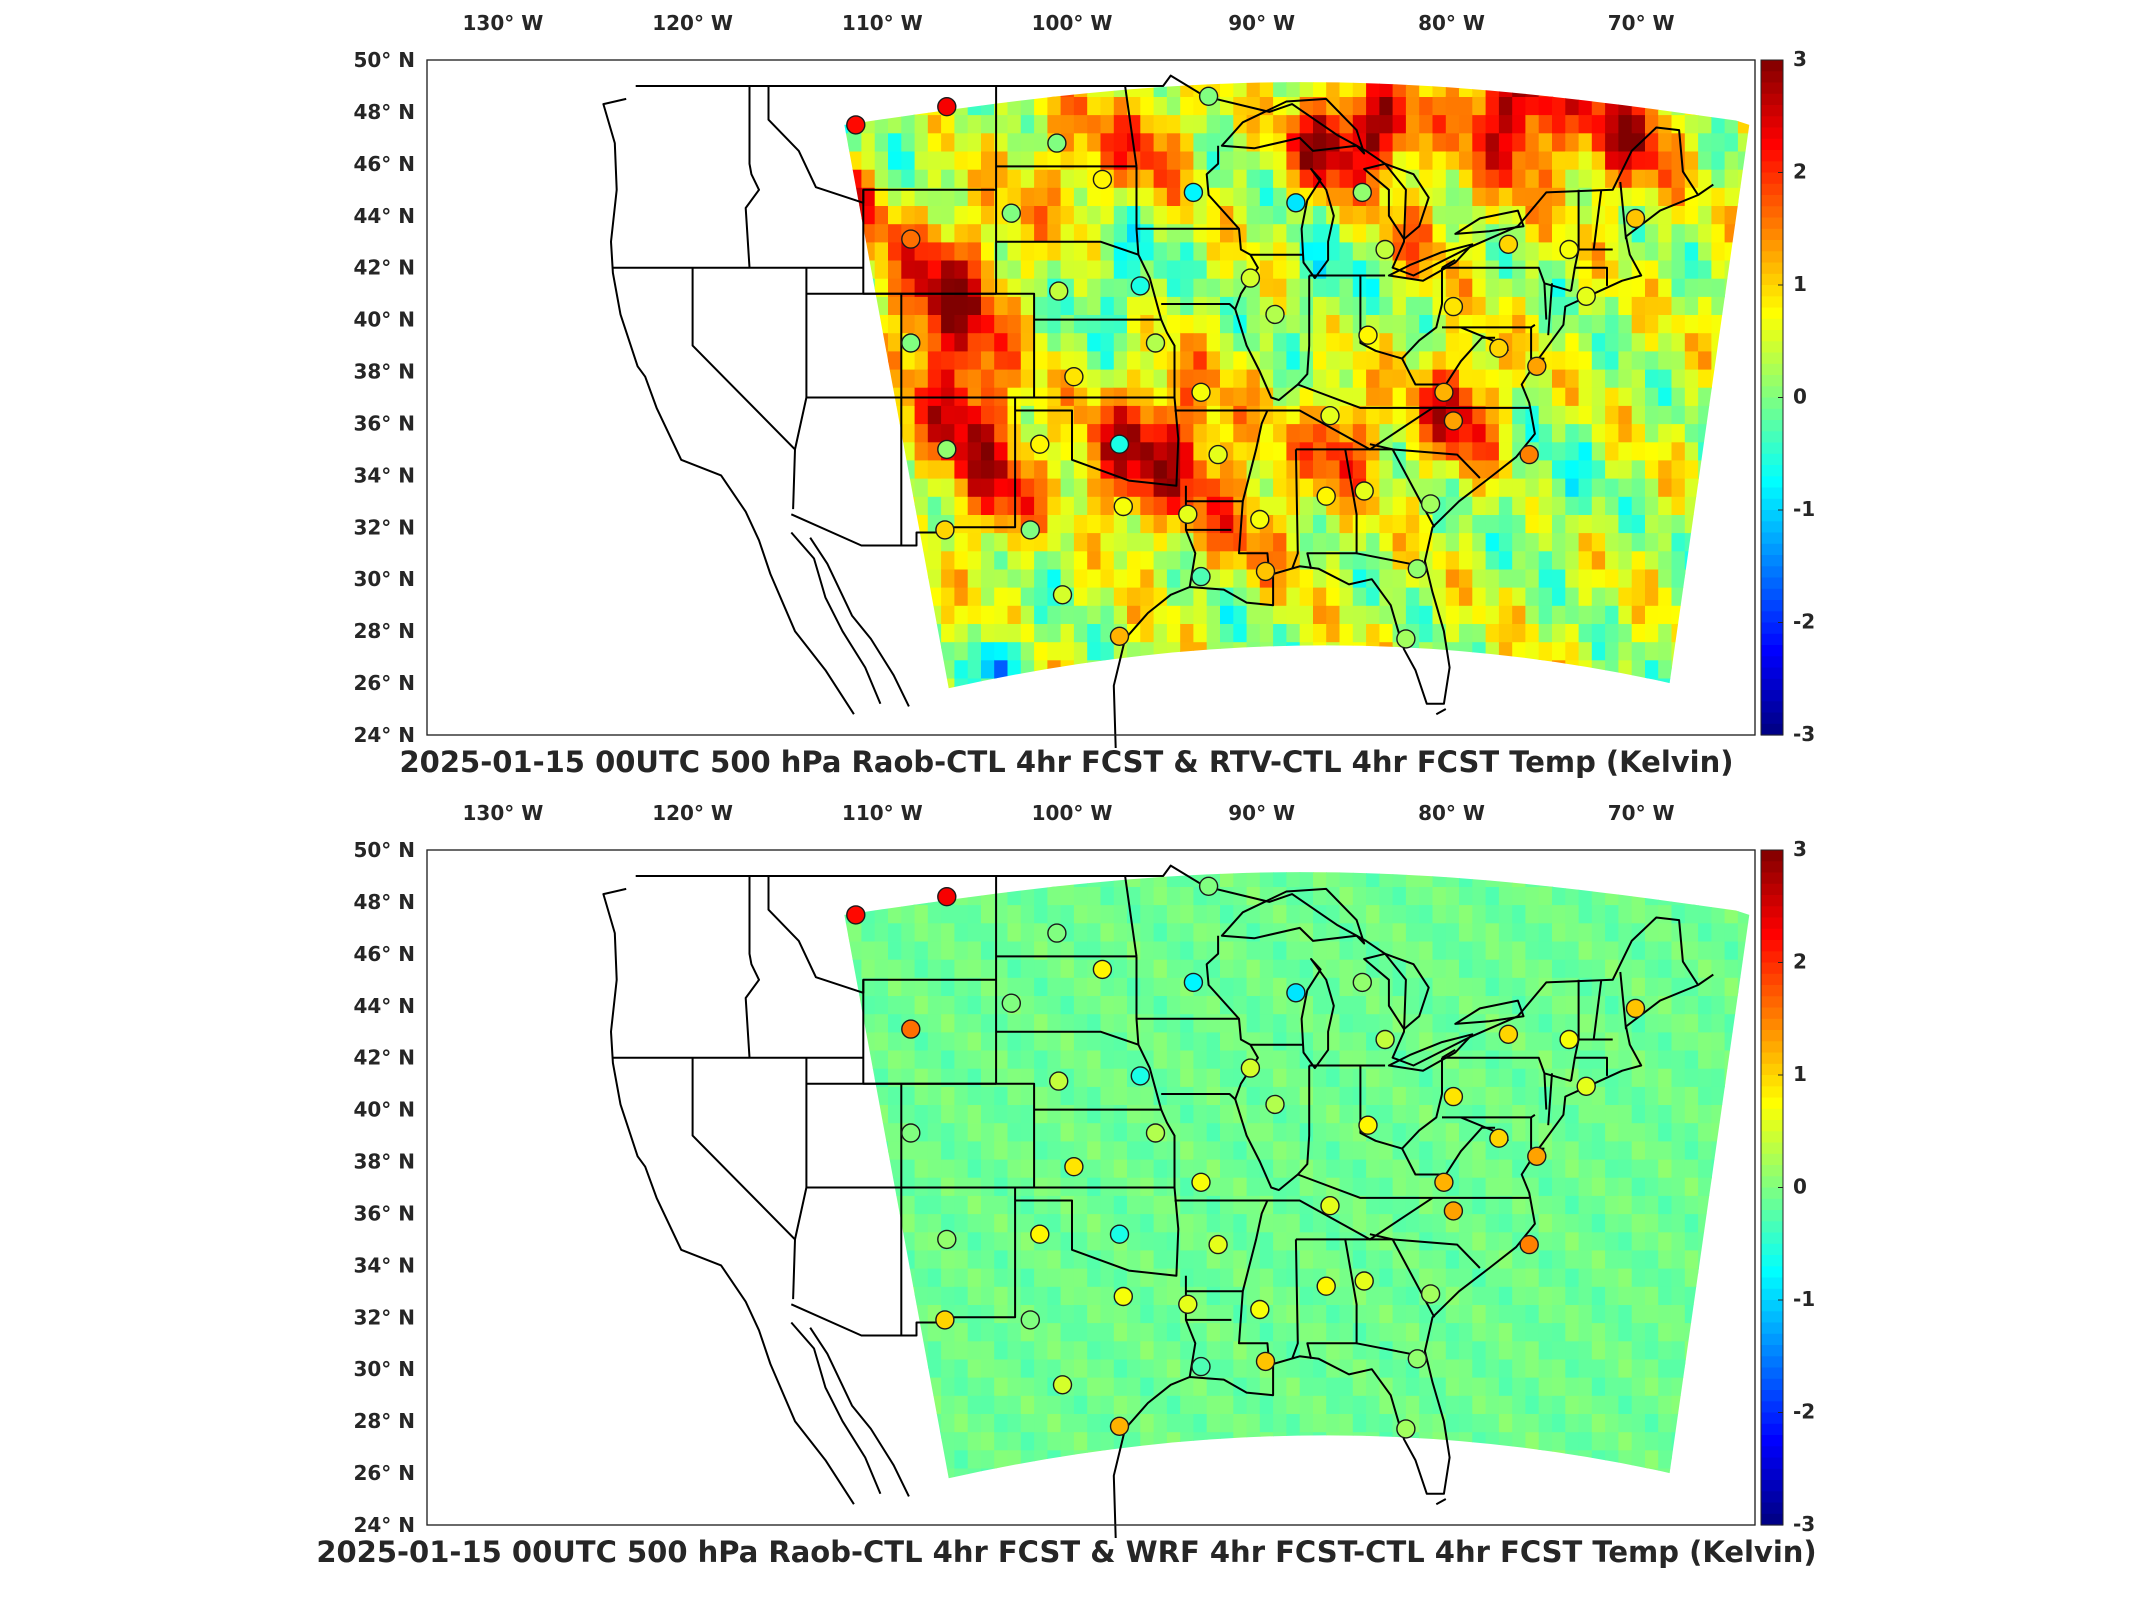 This screenshot has height=1600, width=2133. I want to click on colorbar-tick-label: 0, so click(1800, 397).